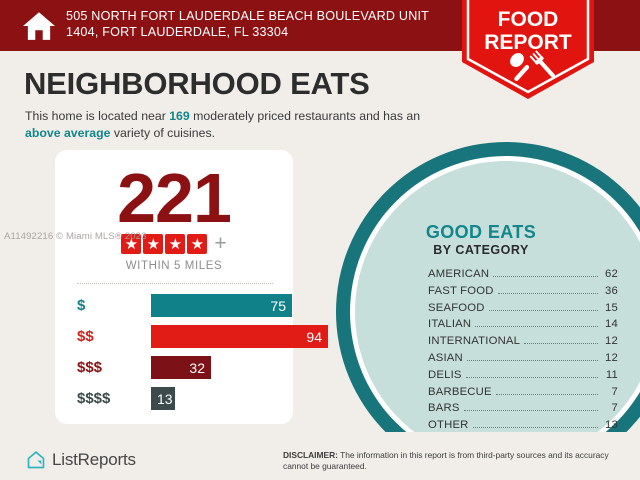 This screenshot has height=480, width=640. Describe the element at coordinates (81, 305) in the screenshot. I see `bar-label: $` at that location.